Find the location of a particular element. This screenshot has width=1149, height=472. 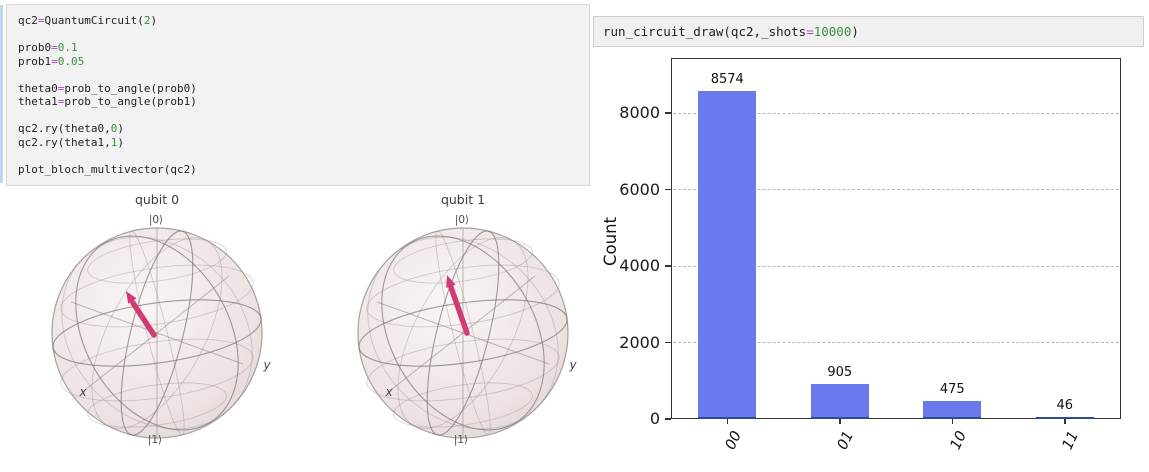

y-tick-label: 6000 is located at coordinates (639, 189).